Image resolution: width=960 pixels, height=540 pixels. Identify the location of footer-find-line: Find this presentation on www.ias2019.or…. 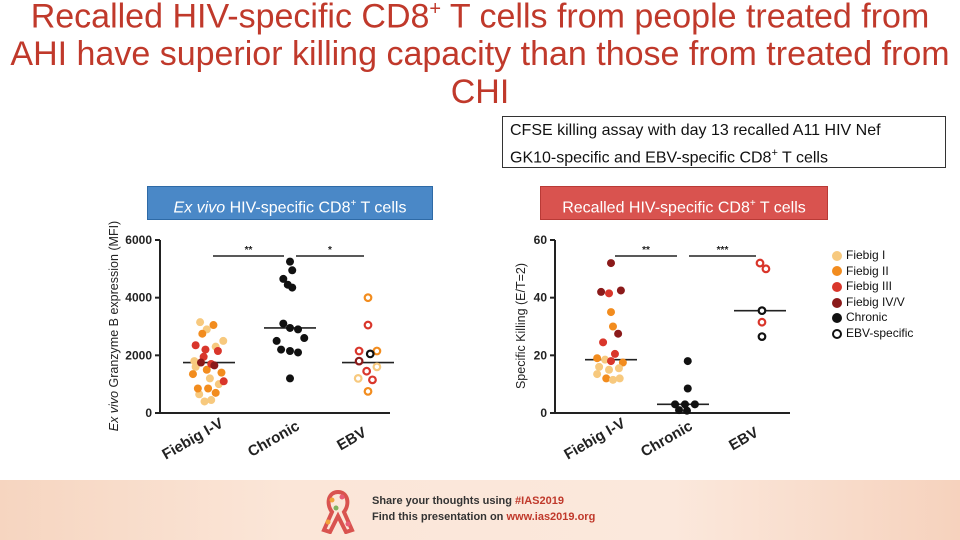
(483, 517).